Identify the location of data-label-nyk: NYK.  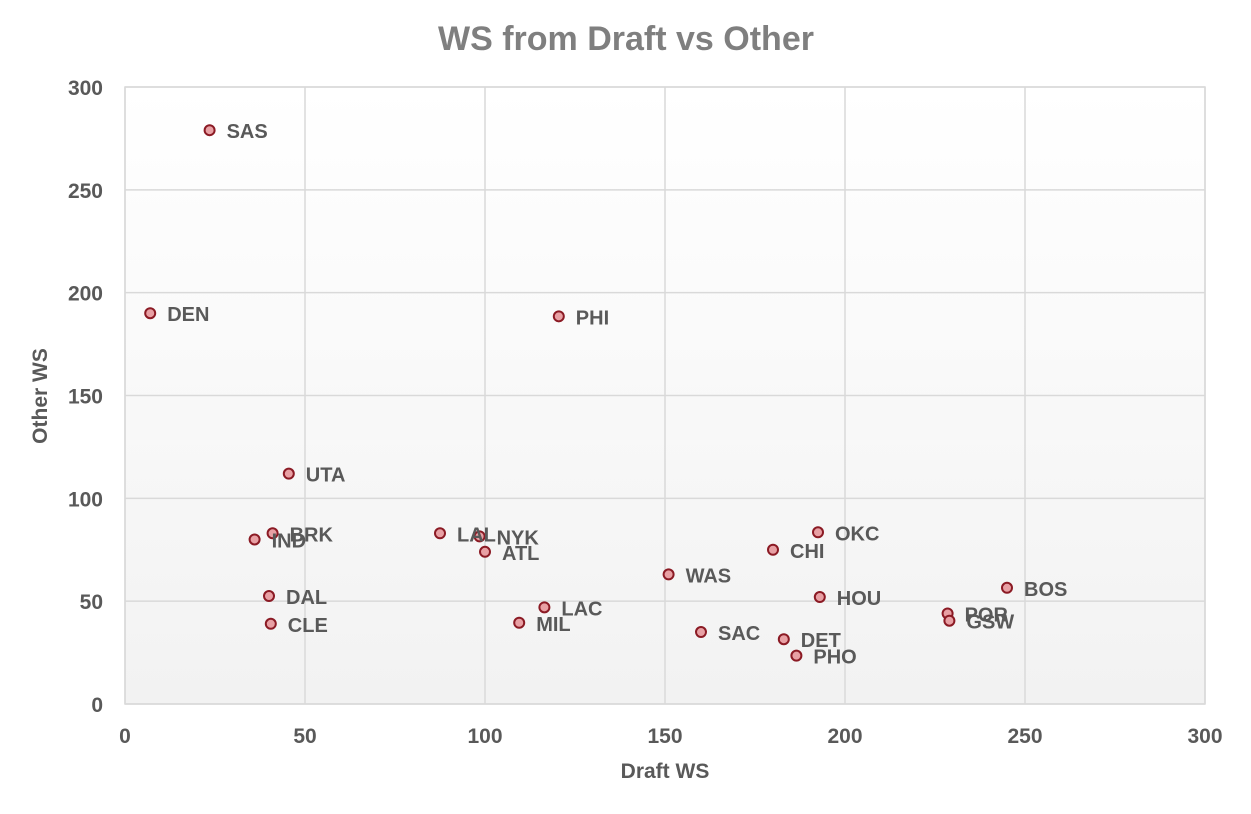
(518, 538).